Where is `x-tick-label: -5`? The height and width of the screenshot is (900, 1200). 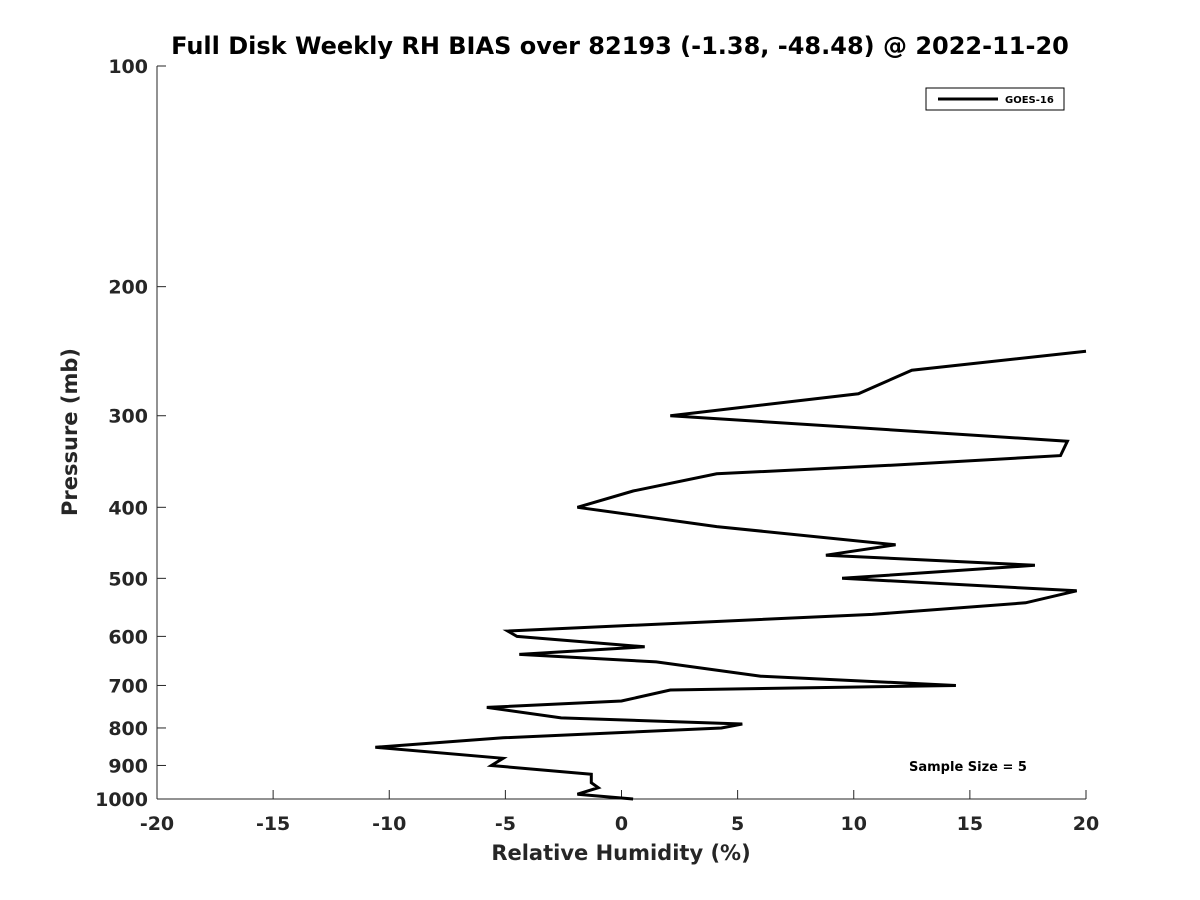 x-tick-label: -5 is located at coordinates (505, 824).